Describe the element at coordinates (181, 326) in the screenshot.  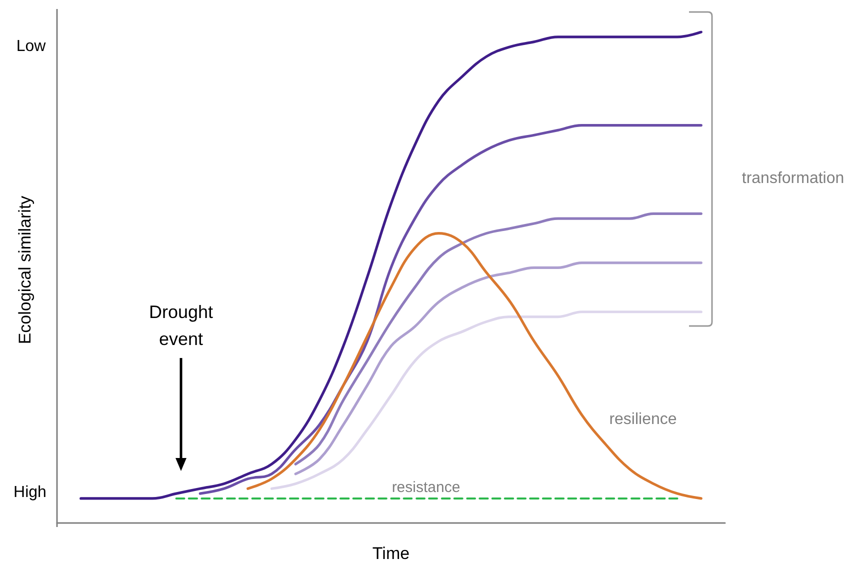
I see `annotation: Drought event` at that location.